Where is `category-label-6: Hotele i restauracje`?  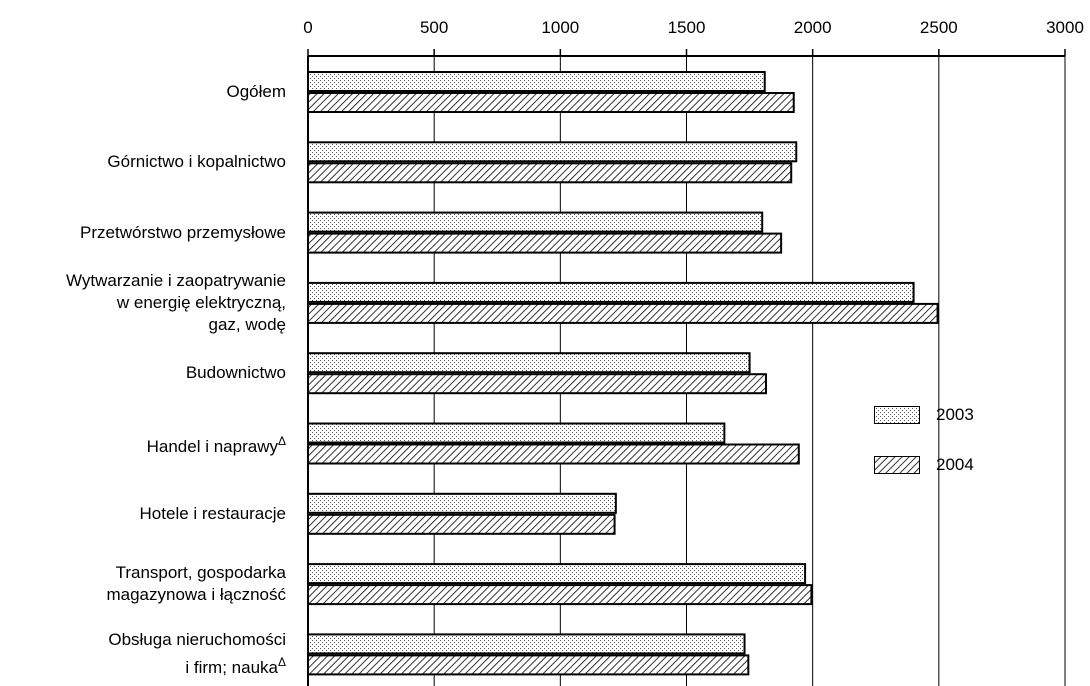 category-label-6: Hotele i restauracje is located at coordinates (213, 514).